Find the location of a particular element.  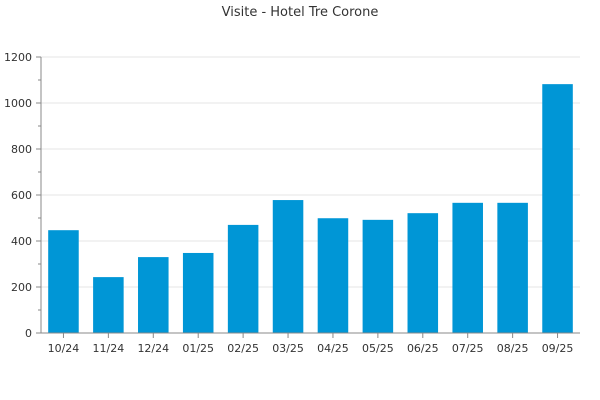

x-tick-label: 03/25 is located at coordinates (288, 348).